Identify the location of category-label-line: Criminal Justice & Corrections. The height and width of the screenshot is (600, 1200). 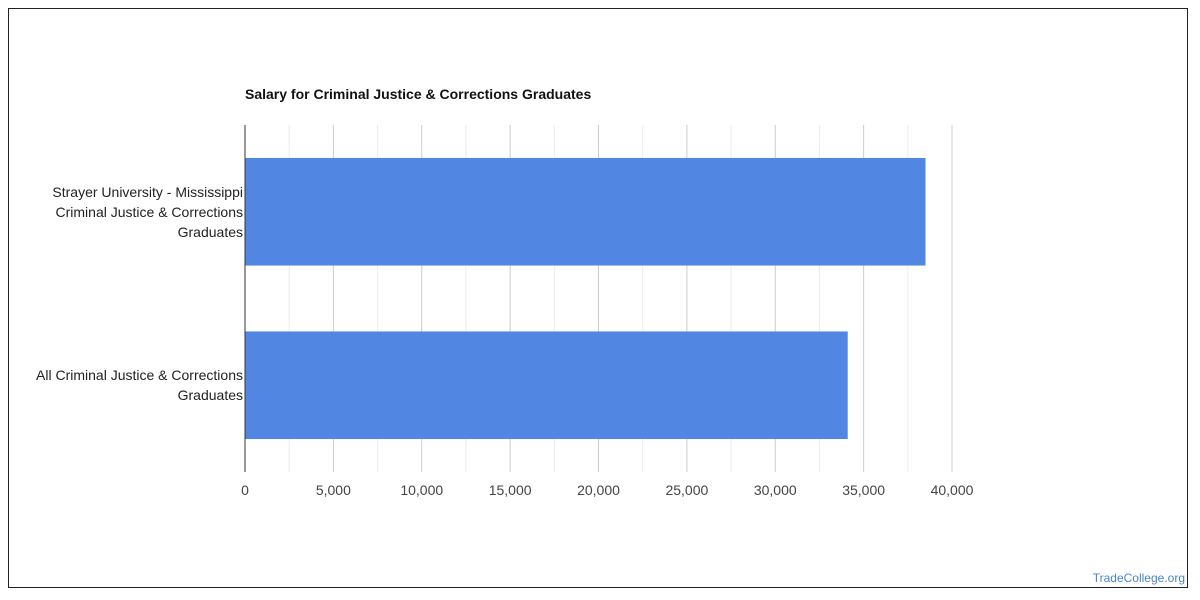
(149, 211).